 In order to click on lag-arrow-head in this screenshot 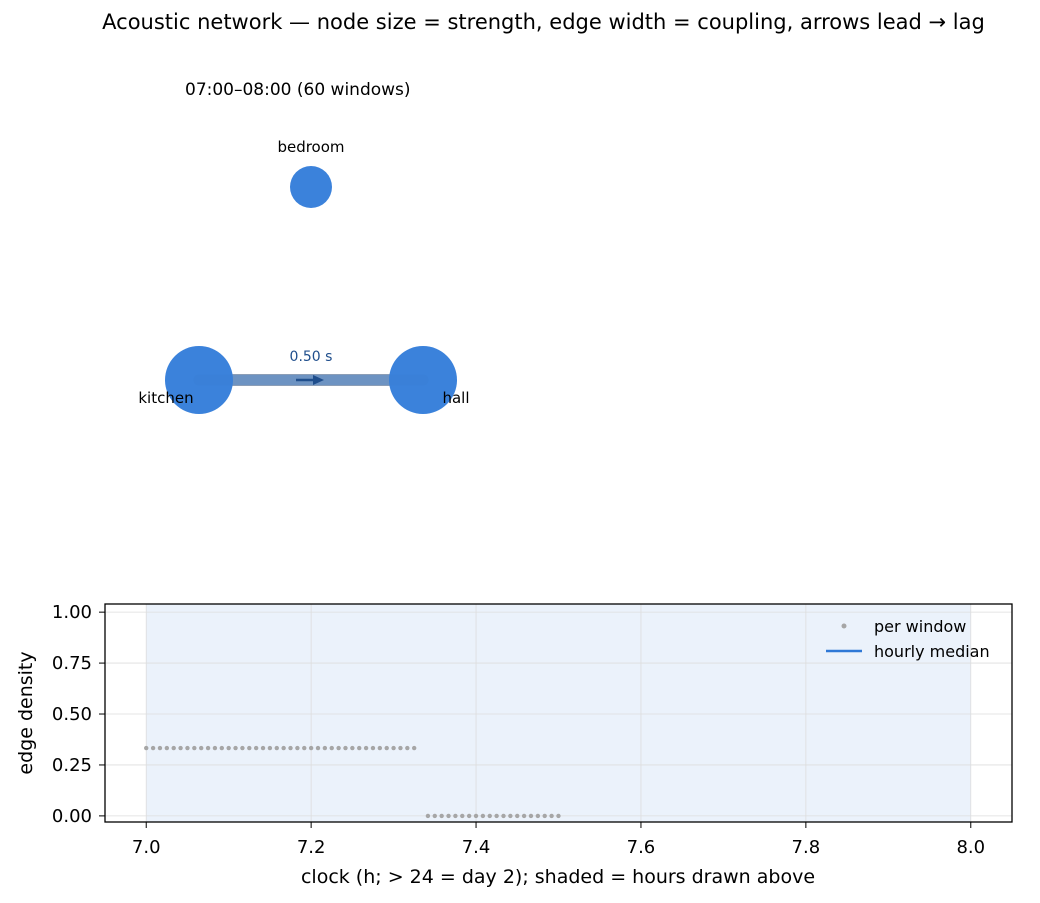, I will do `click(318, 380)`.